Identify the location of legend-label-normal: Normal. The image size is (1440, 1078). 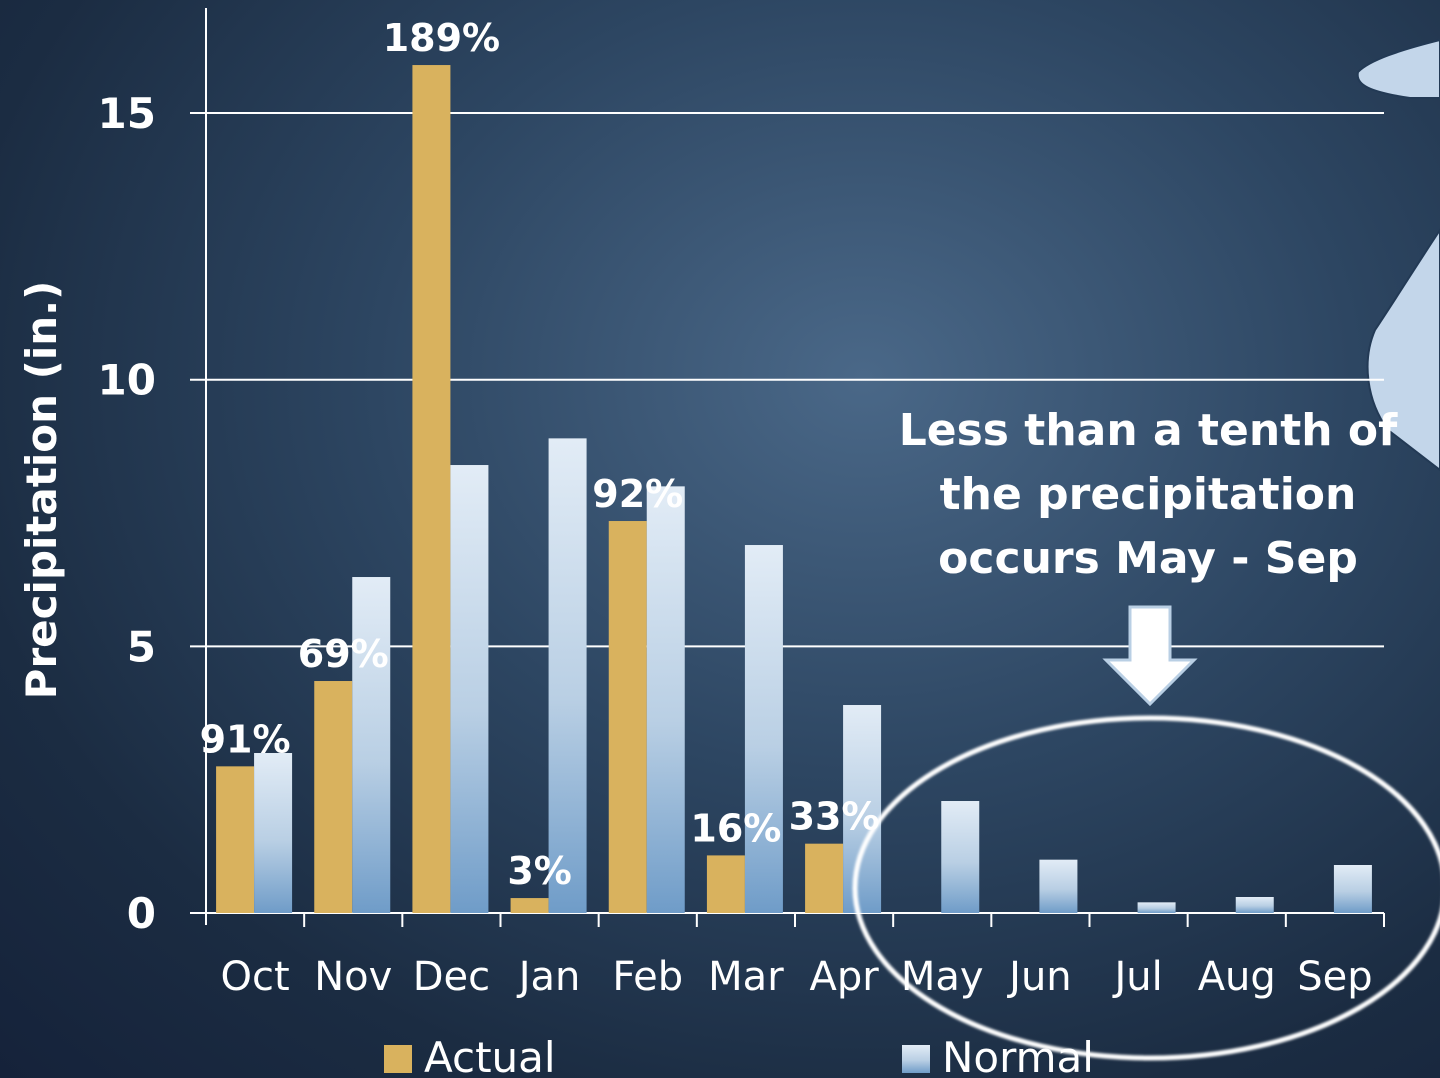
(1018, 1055).